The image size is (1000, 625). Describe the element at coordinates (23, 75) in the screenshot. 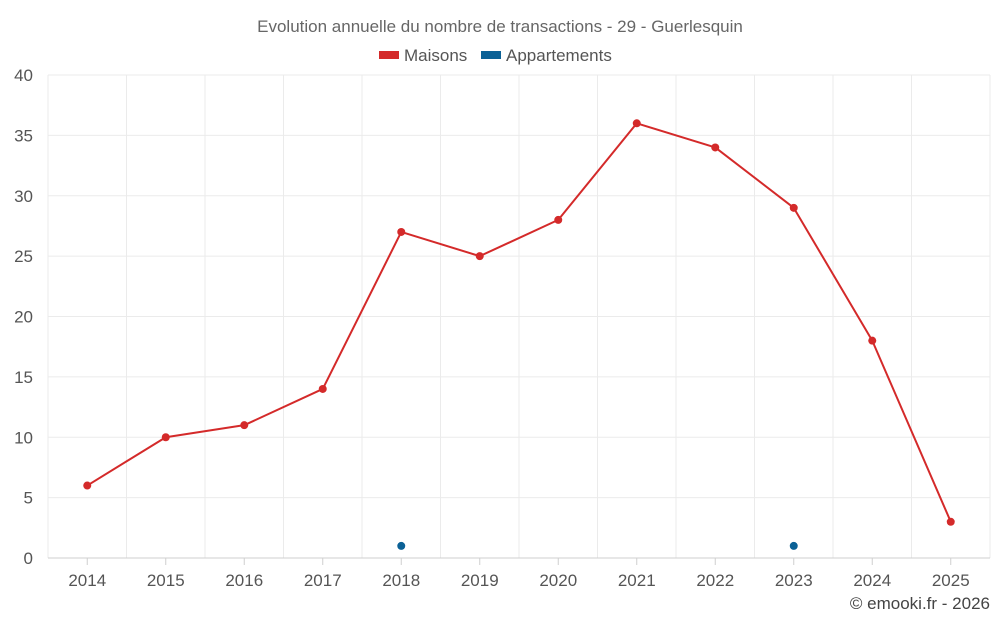

I see `y-tick-label: 40` at that location.